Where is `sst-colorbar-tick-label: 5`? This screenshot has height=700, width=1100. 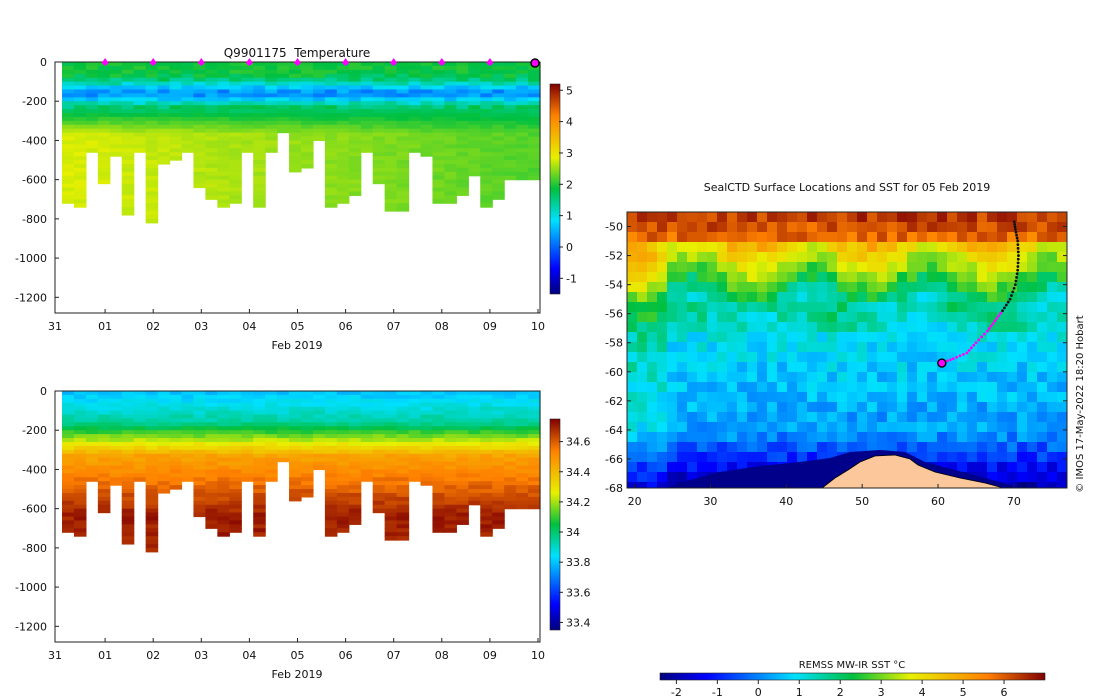
sst-colorbar-tick-label: 5 is located at coordinates (963, 692).